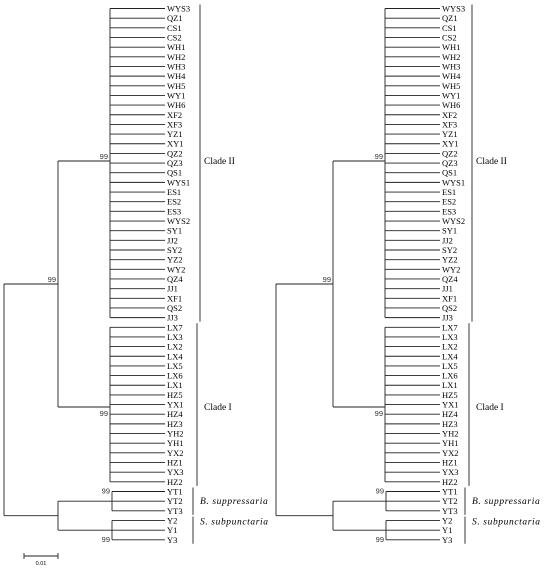 This screenshot has height=572, width=550. What do you see at coordinates (449, 202) in the screenshot?
I see `taxon-label: ES2` at bounding box center [449, 202].